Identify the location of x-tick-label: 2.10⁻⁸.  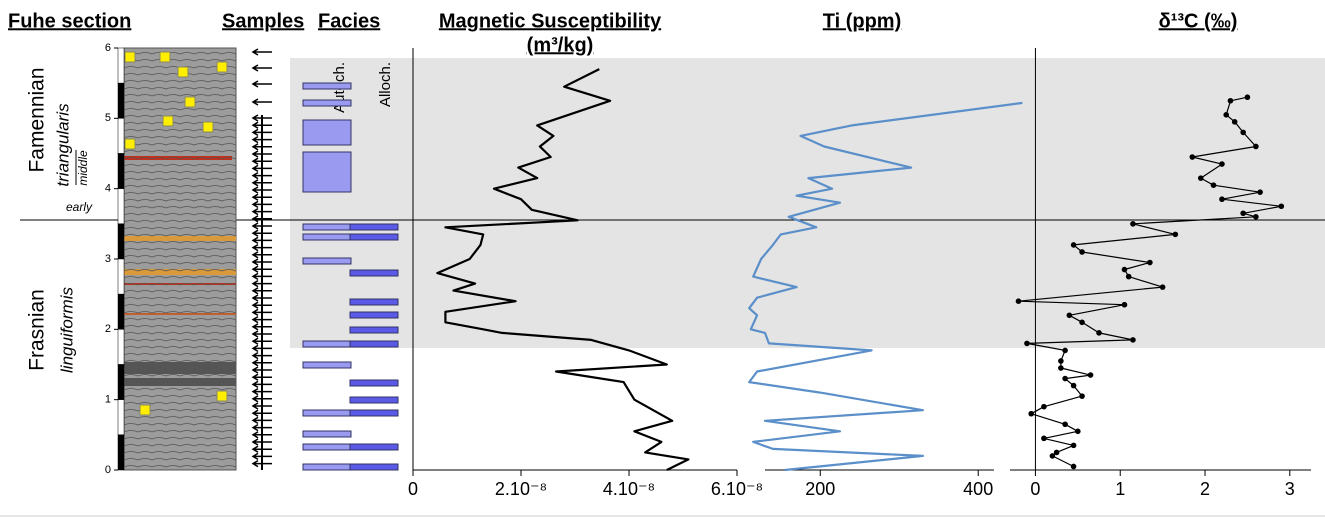
(521, 489).